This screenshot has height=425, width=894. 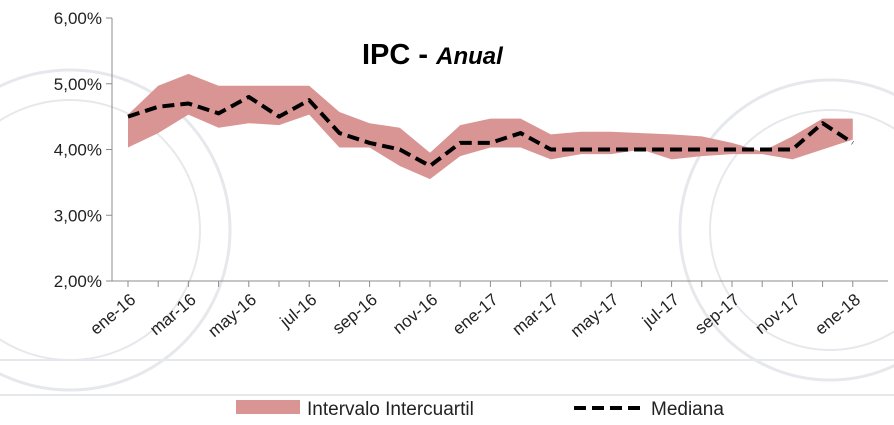 I want to click on x-tick-label: jul-17, so click(x=660, y=311).